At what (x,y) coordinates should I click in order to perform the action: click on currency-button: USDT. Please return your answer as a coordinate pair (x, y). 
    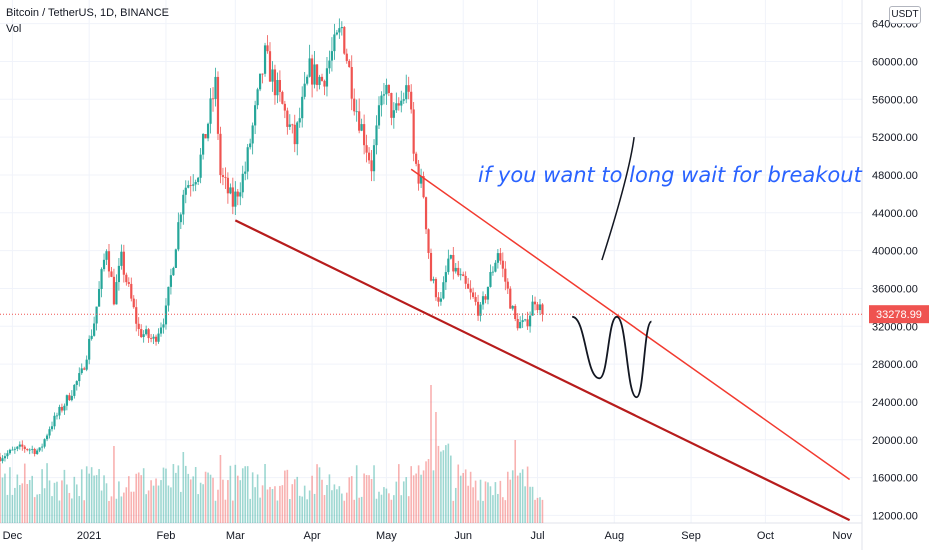
    Looking at the image, I should click on (905, 15).